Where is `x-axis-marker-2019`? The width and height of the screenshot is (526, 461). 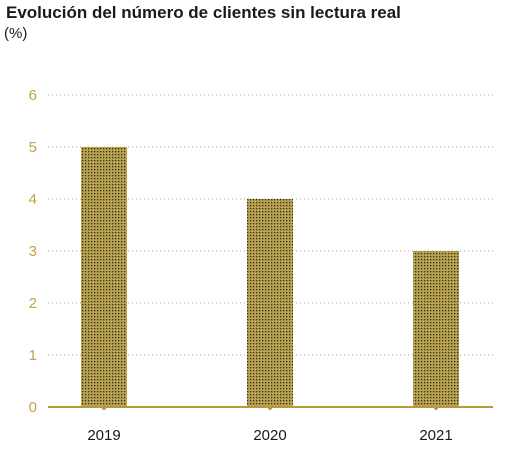
x-axis-marker-2019 is located at coordinates (104, 408).